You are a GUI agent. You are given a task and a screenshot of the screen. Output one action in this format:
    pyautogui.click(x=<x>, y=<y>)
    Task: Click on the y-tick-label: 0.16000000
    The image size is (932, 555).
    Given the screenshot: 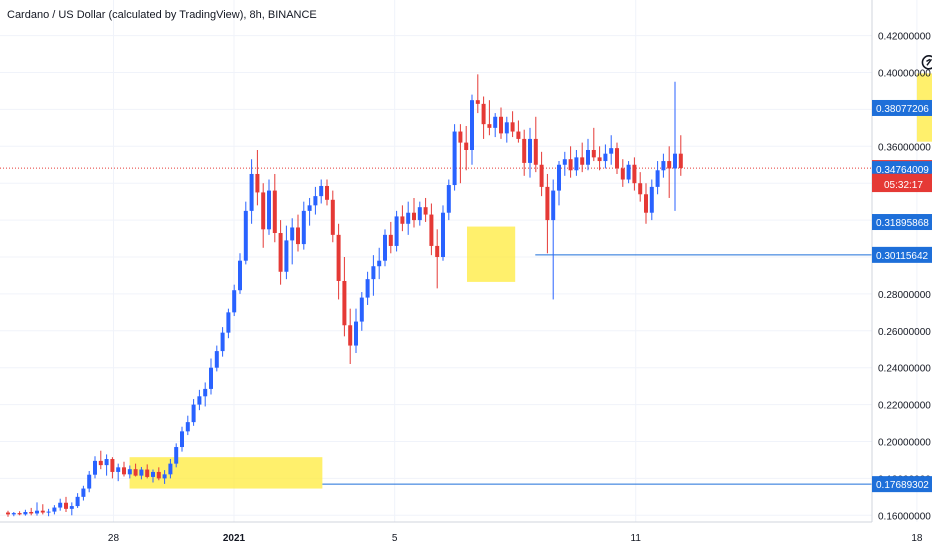 What is the action you would take?
    pyautogui.click(x=904, y=516)
    